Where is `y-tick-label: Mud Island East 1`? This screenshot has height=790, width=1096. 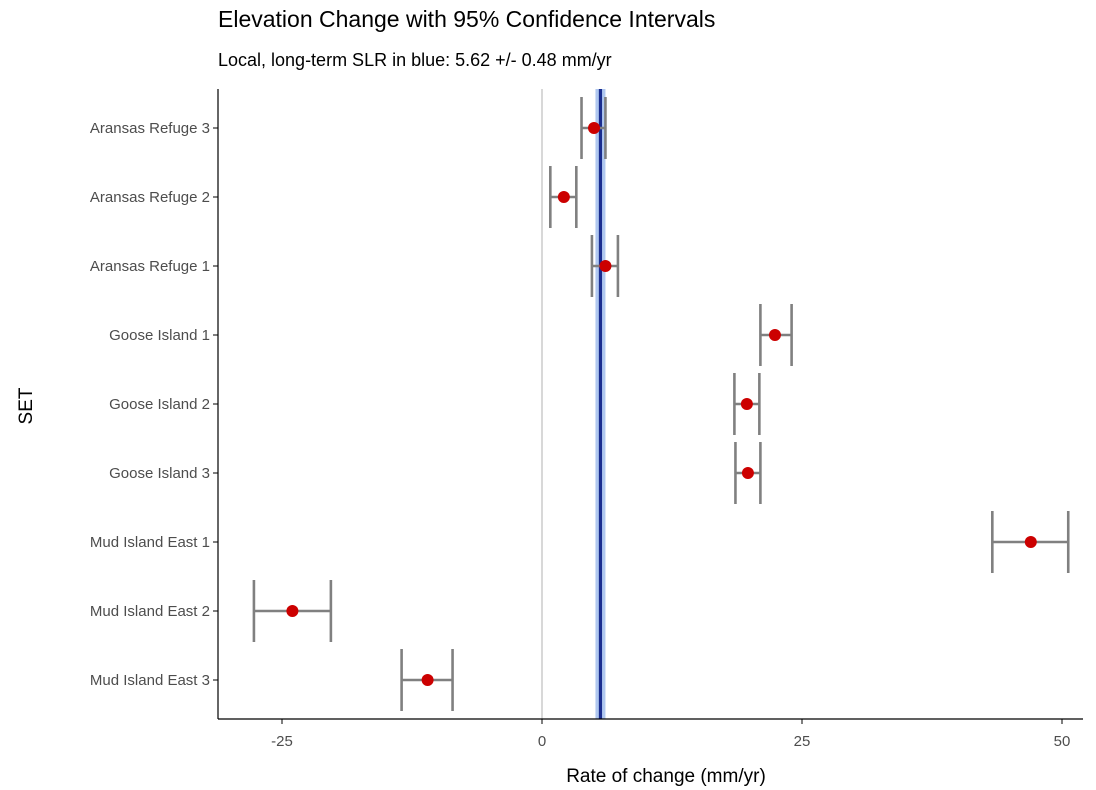
y-tick-label: Mud Island East 1 is located at coordinates (150, 542).